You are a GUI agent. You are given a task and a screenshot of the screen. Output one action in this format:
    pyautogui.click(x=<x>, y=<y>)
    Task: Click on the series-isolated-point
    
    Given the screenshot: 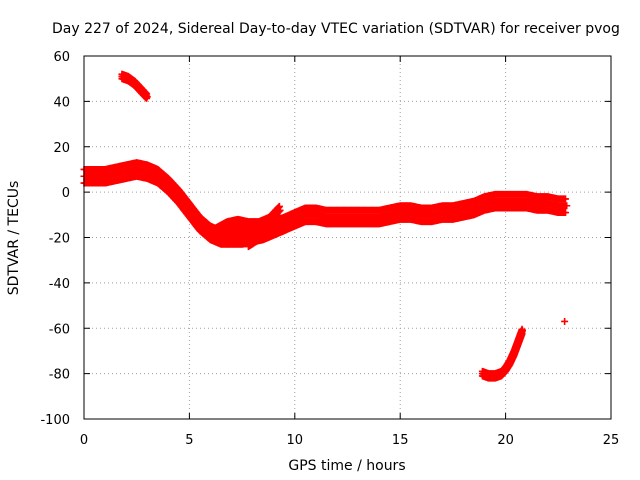 What is the action you would take?
    pyautogui.click(x=565, y=321)
    